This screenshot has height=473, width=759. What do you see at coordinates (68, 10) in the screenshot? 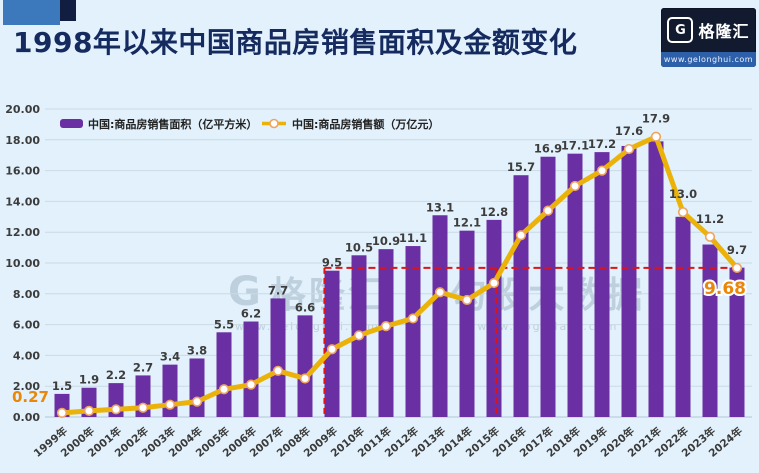
I see `header-decor-navy-block` at bounding box center [68, 10].